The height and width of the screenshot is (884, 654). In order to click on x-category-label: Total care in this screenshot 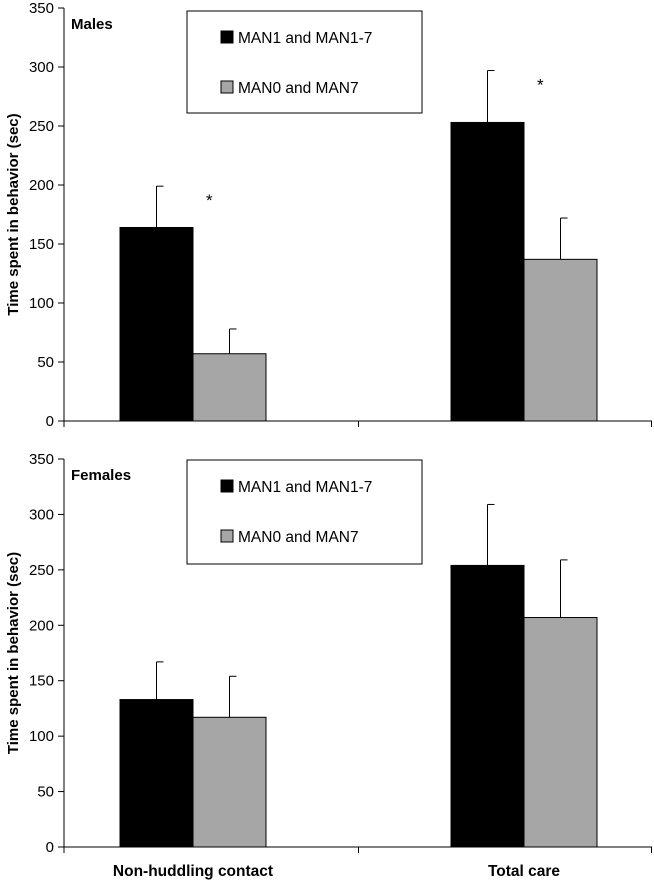, I will do `click(524, 871)`.